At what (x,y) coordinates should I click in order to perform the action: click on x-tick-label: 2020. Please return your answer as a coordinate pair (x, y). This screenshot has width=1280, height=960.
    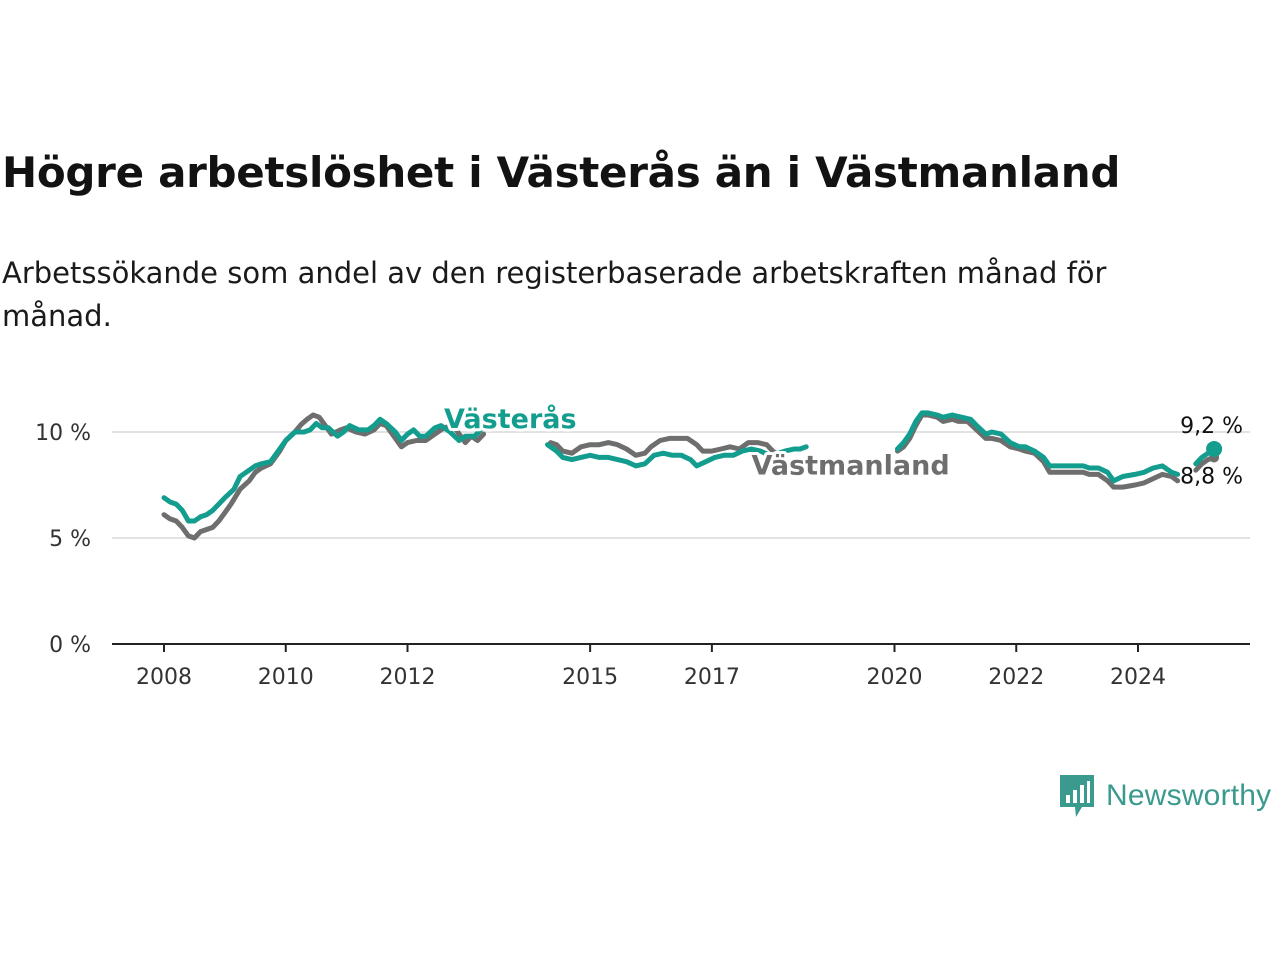
    Looking at the image, I should click on (895, 677).